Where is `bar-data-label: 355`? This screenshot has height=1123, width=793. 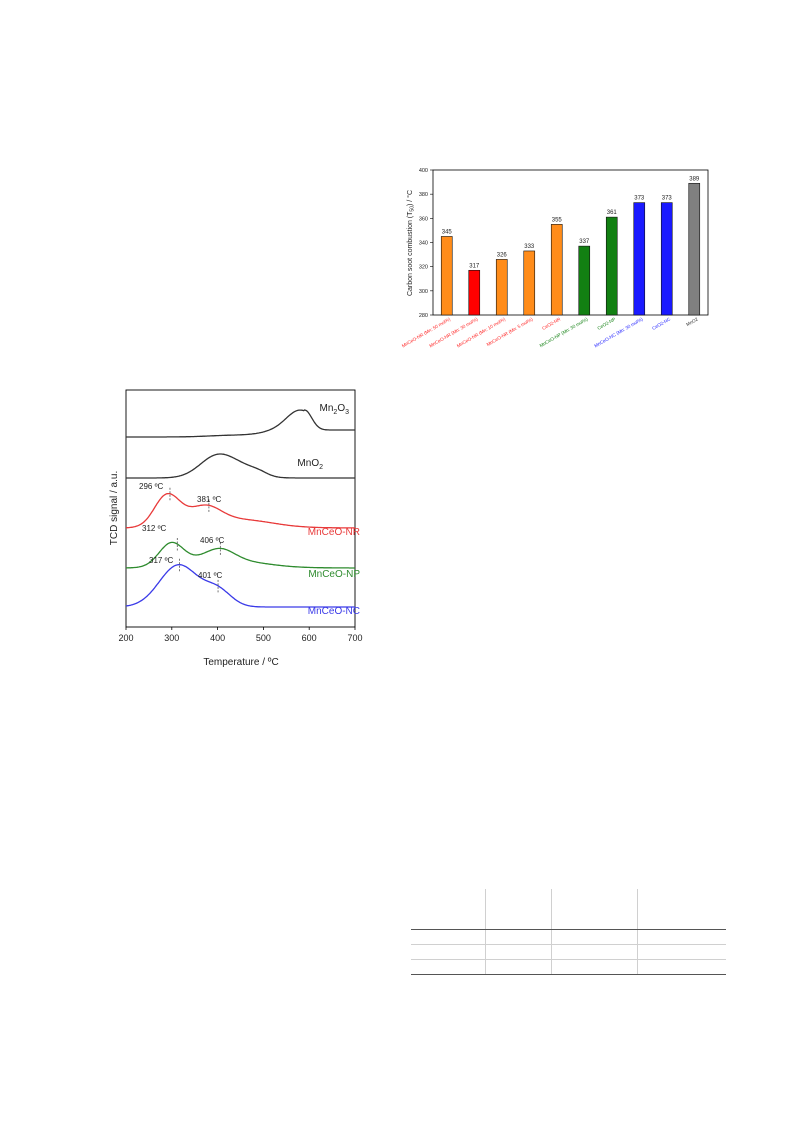 bar-data-label: 355 is located at coordinates (557, 220).